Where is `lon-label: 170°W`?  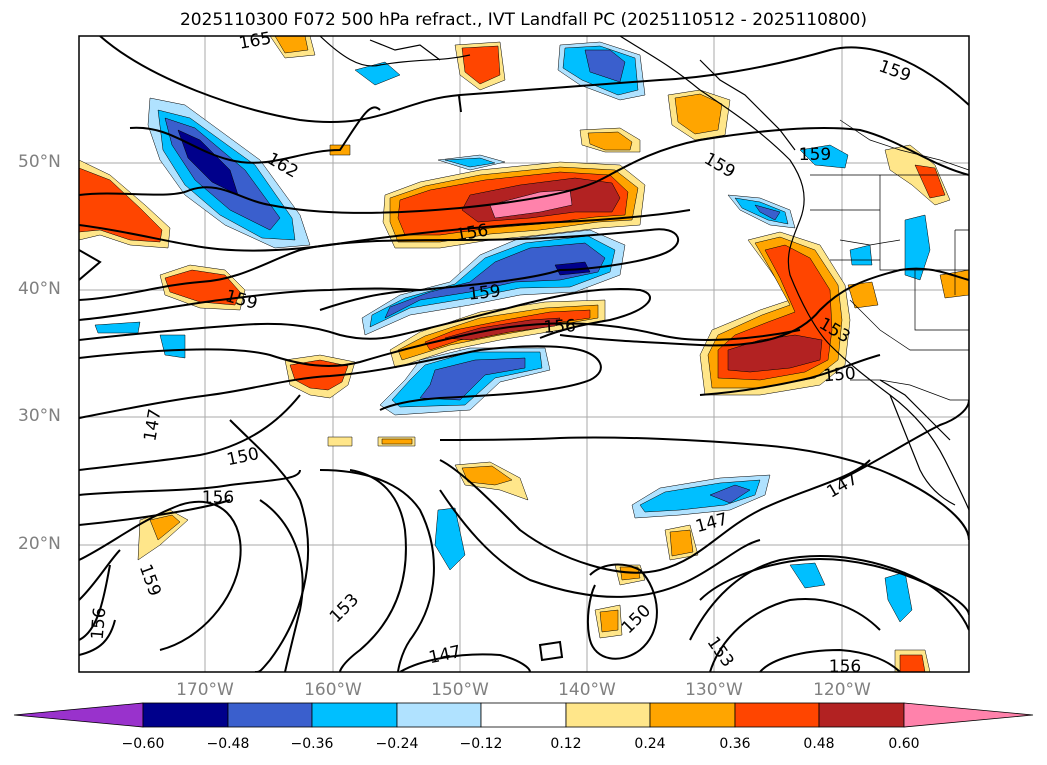
lon-label: 170°W is located at coordinates (205, 690).